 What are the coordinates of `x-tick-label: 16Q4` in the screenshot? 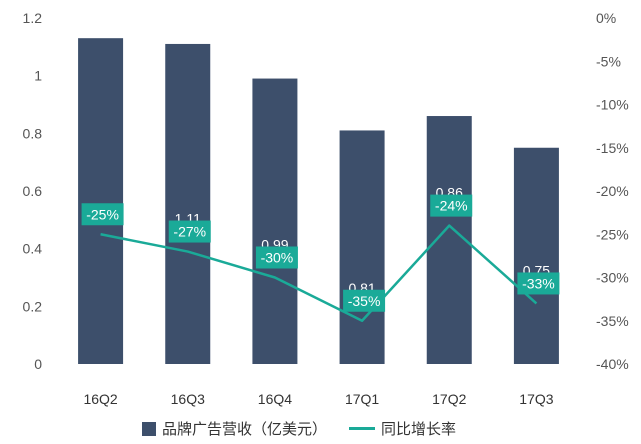 It's located at (275, 399).